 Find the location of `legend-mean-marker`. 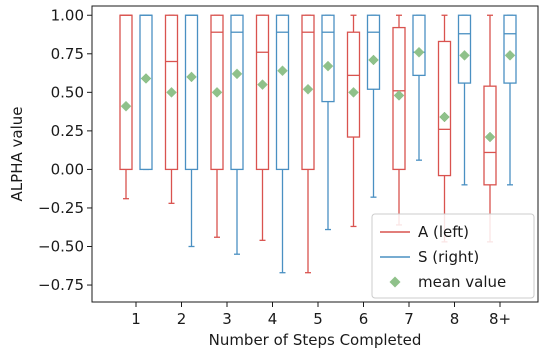

legend-mean-marker is located at coordinates (395, 282).